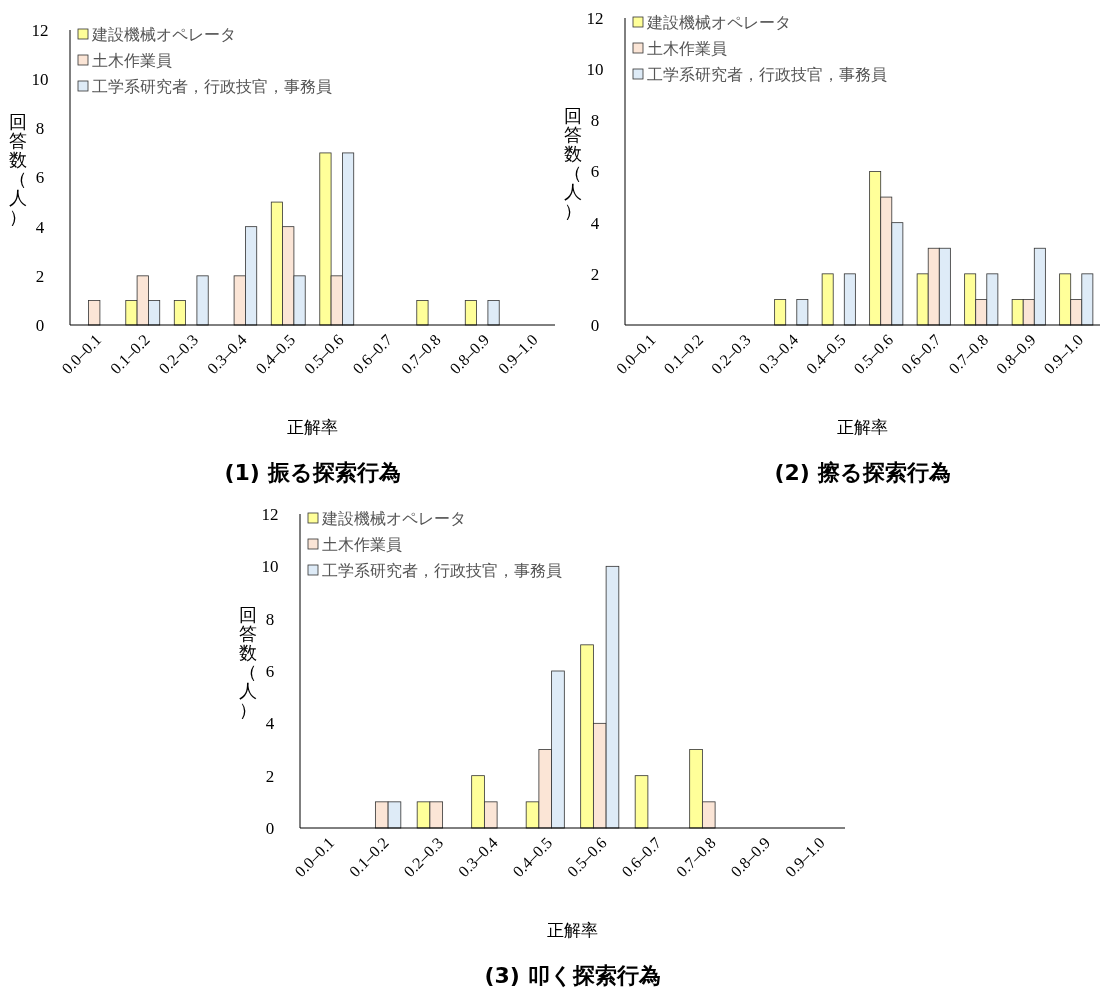  What do you see at coordinates (312, 472) in the screenshot?
I see `text: (1) 振る探索行為` at bounding box center [312, 472].